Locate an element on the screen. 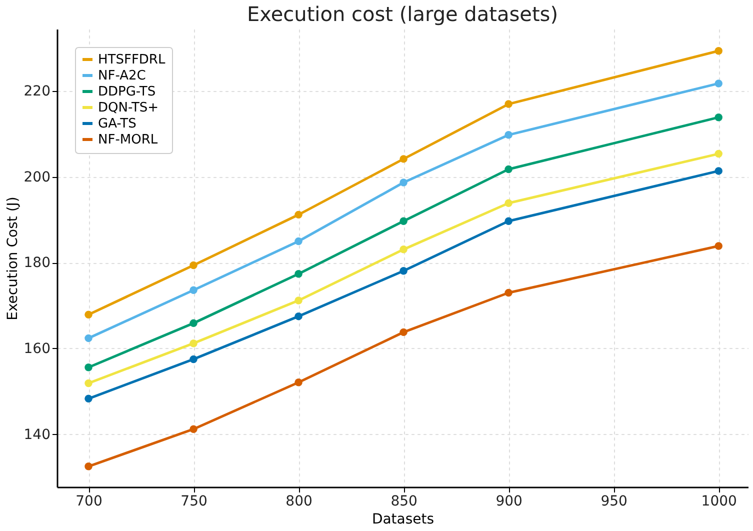 The image size is (753, 531). legend-label: GA-TS is located at coordinates (117, 124).